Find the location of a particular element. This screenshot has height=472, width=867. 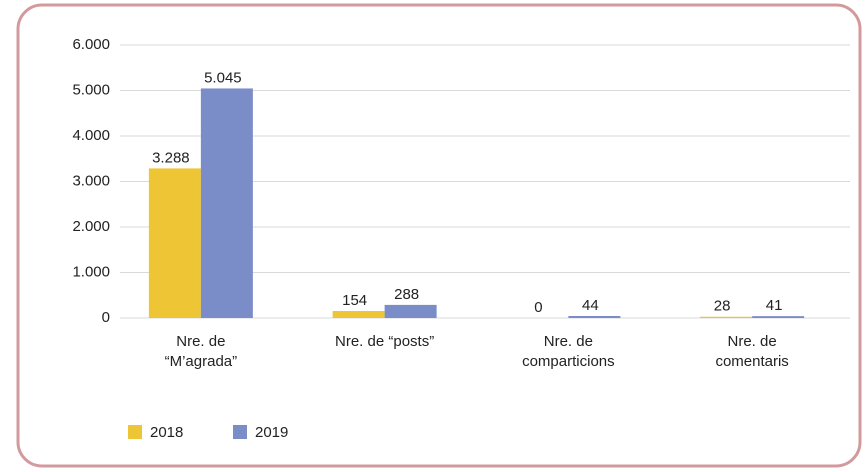

y-tick-label: 4.000 is located at coordinates (91, 135).